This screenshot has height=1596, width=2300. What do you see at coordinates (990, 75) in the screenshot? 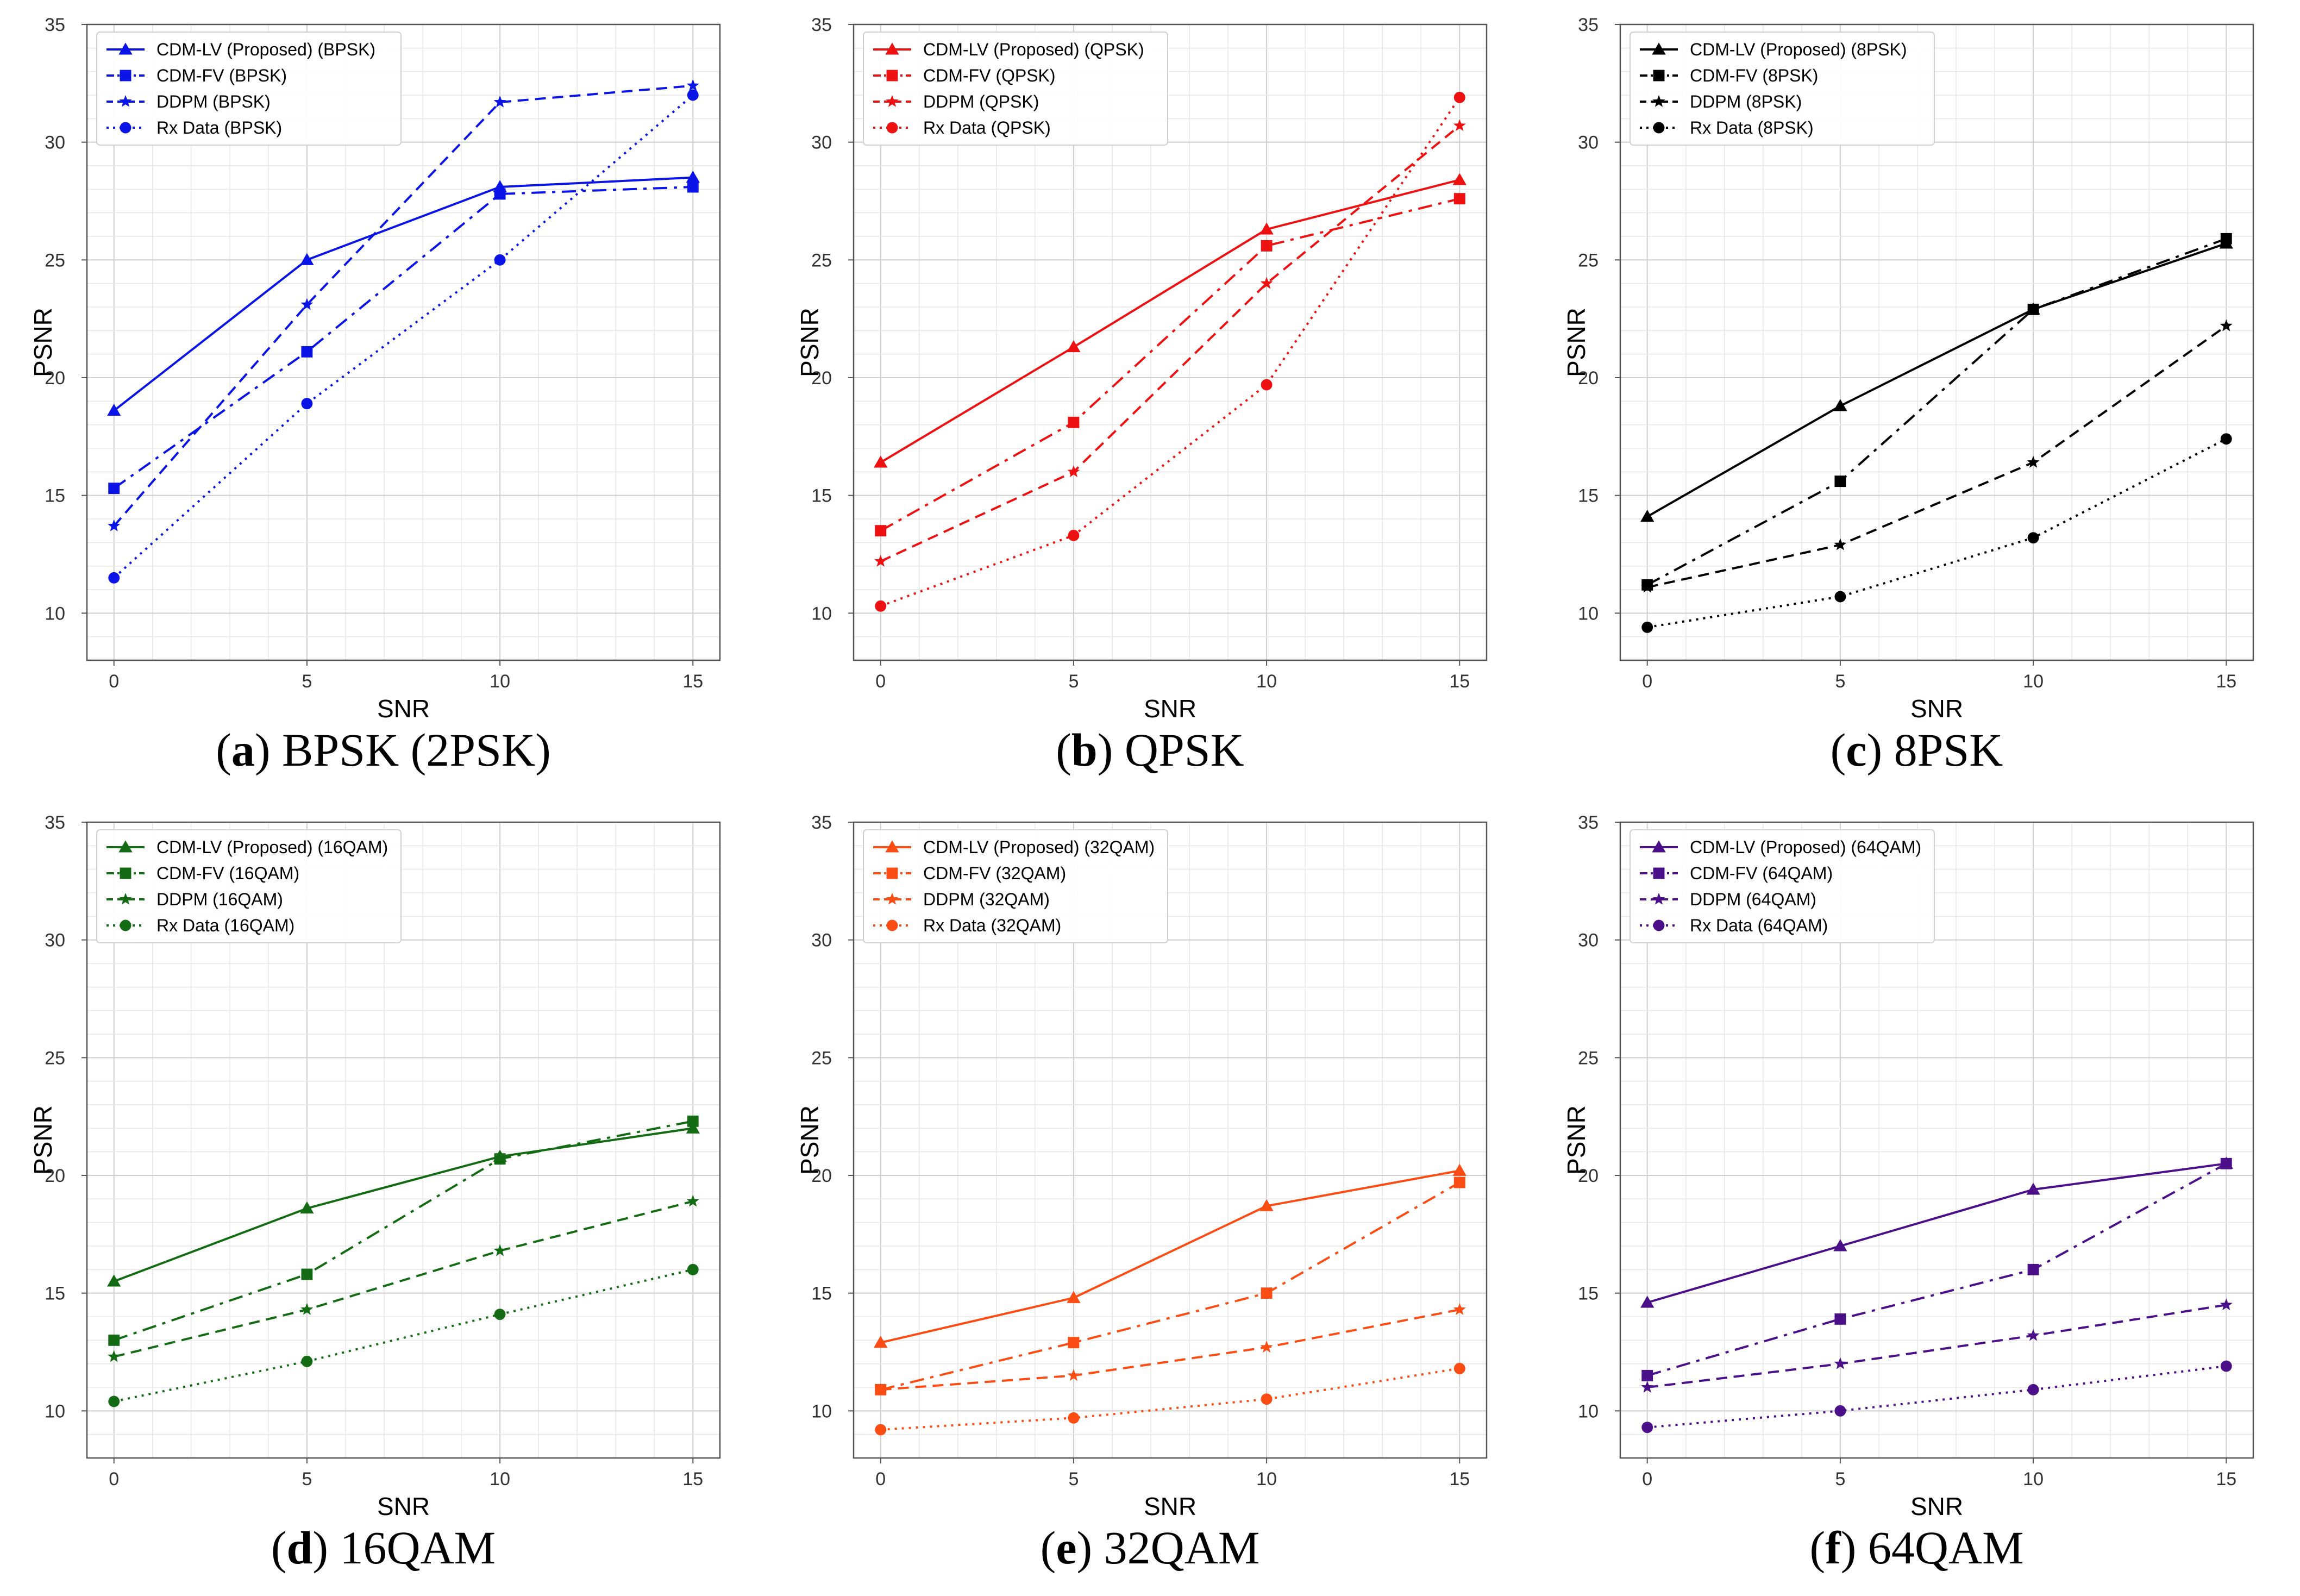
I see `legend-label: CDM-FV (QPSK)` at bounding box center [990, 75].